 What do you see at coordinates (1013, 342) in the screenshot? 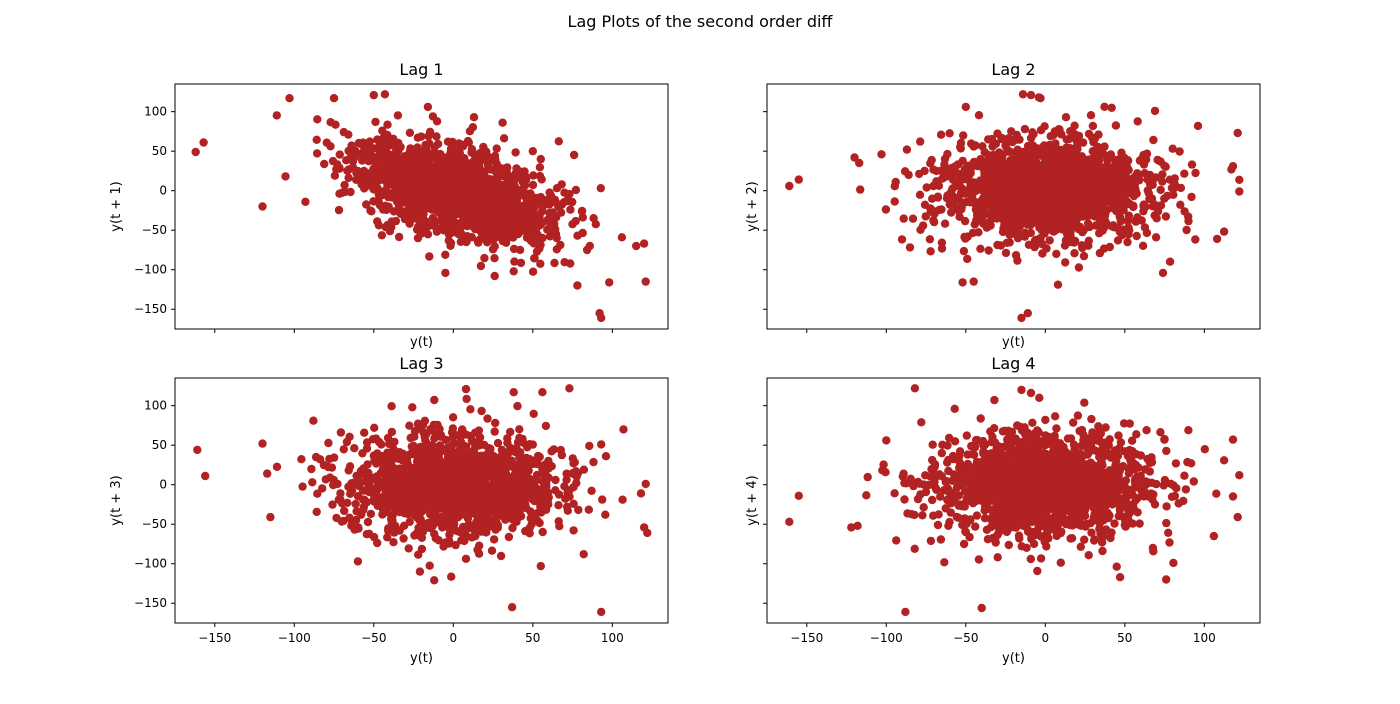
I see `x-axis-label: y(t)` at bounding box center [1013, 342].